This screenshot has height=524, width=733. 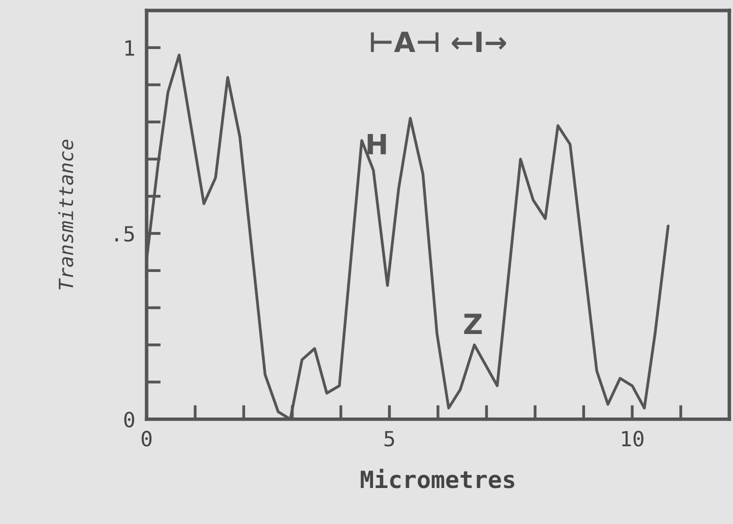 What do you see at coordinates (66, 215) in the screenshot?
I see `y-axis-title: Transmittance` at bounding box center [66, 215].